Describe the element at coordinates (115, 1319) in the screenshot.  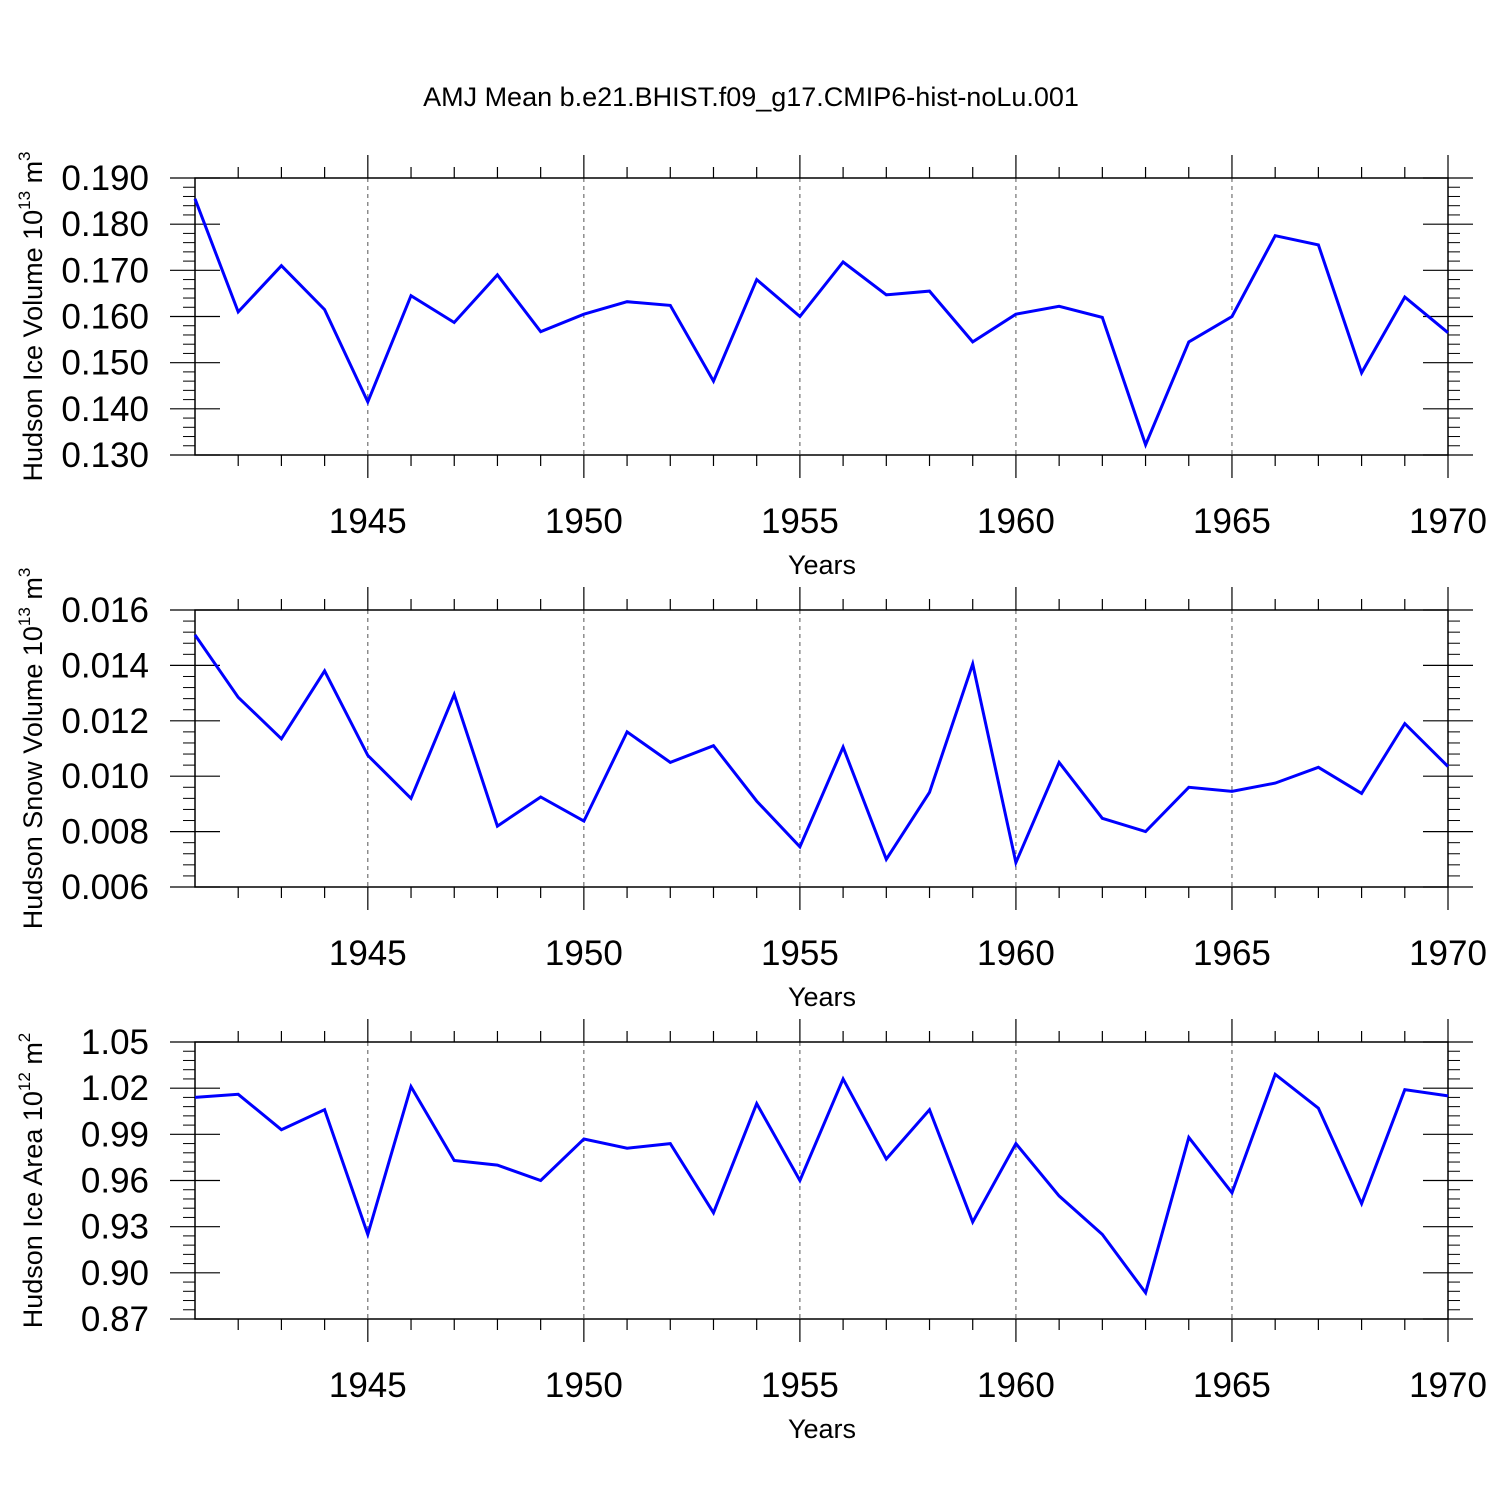
I see `y-tick-label: 0.87` at that location.